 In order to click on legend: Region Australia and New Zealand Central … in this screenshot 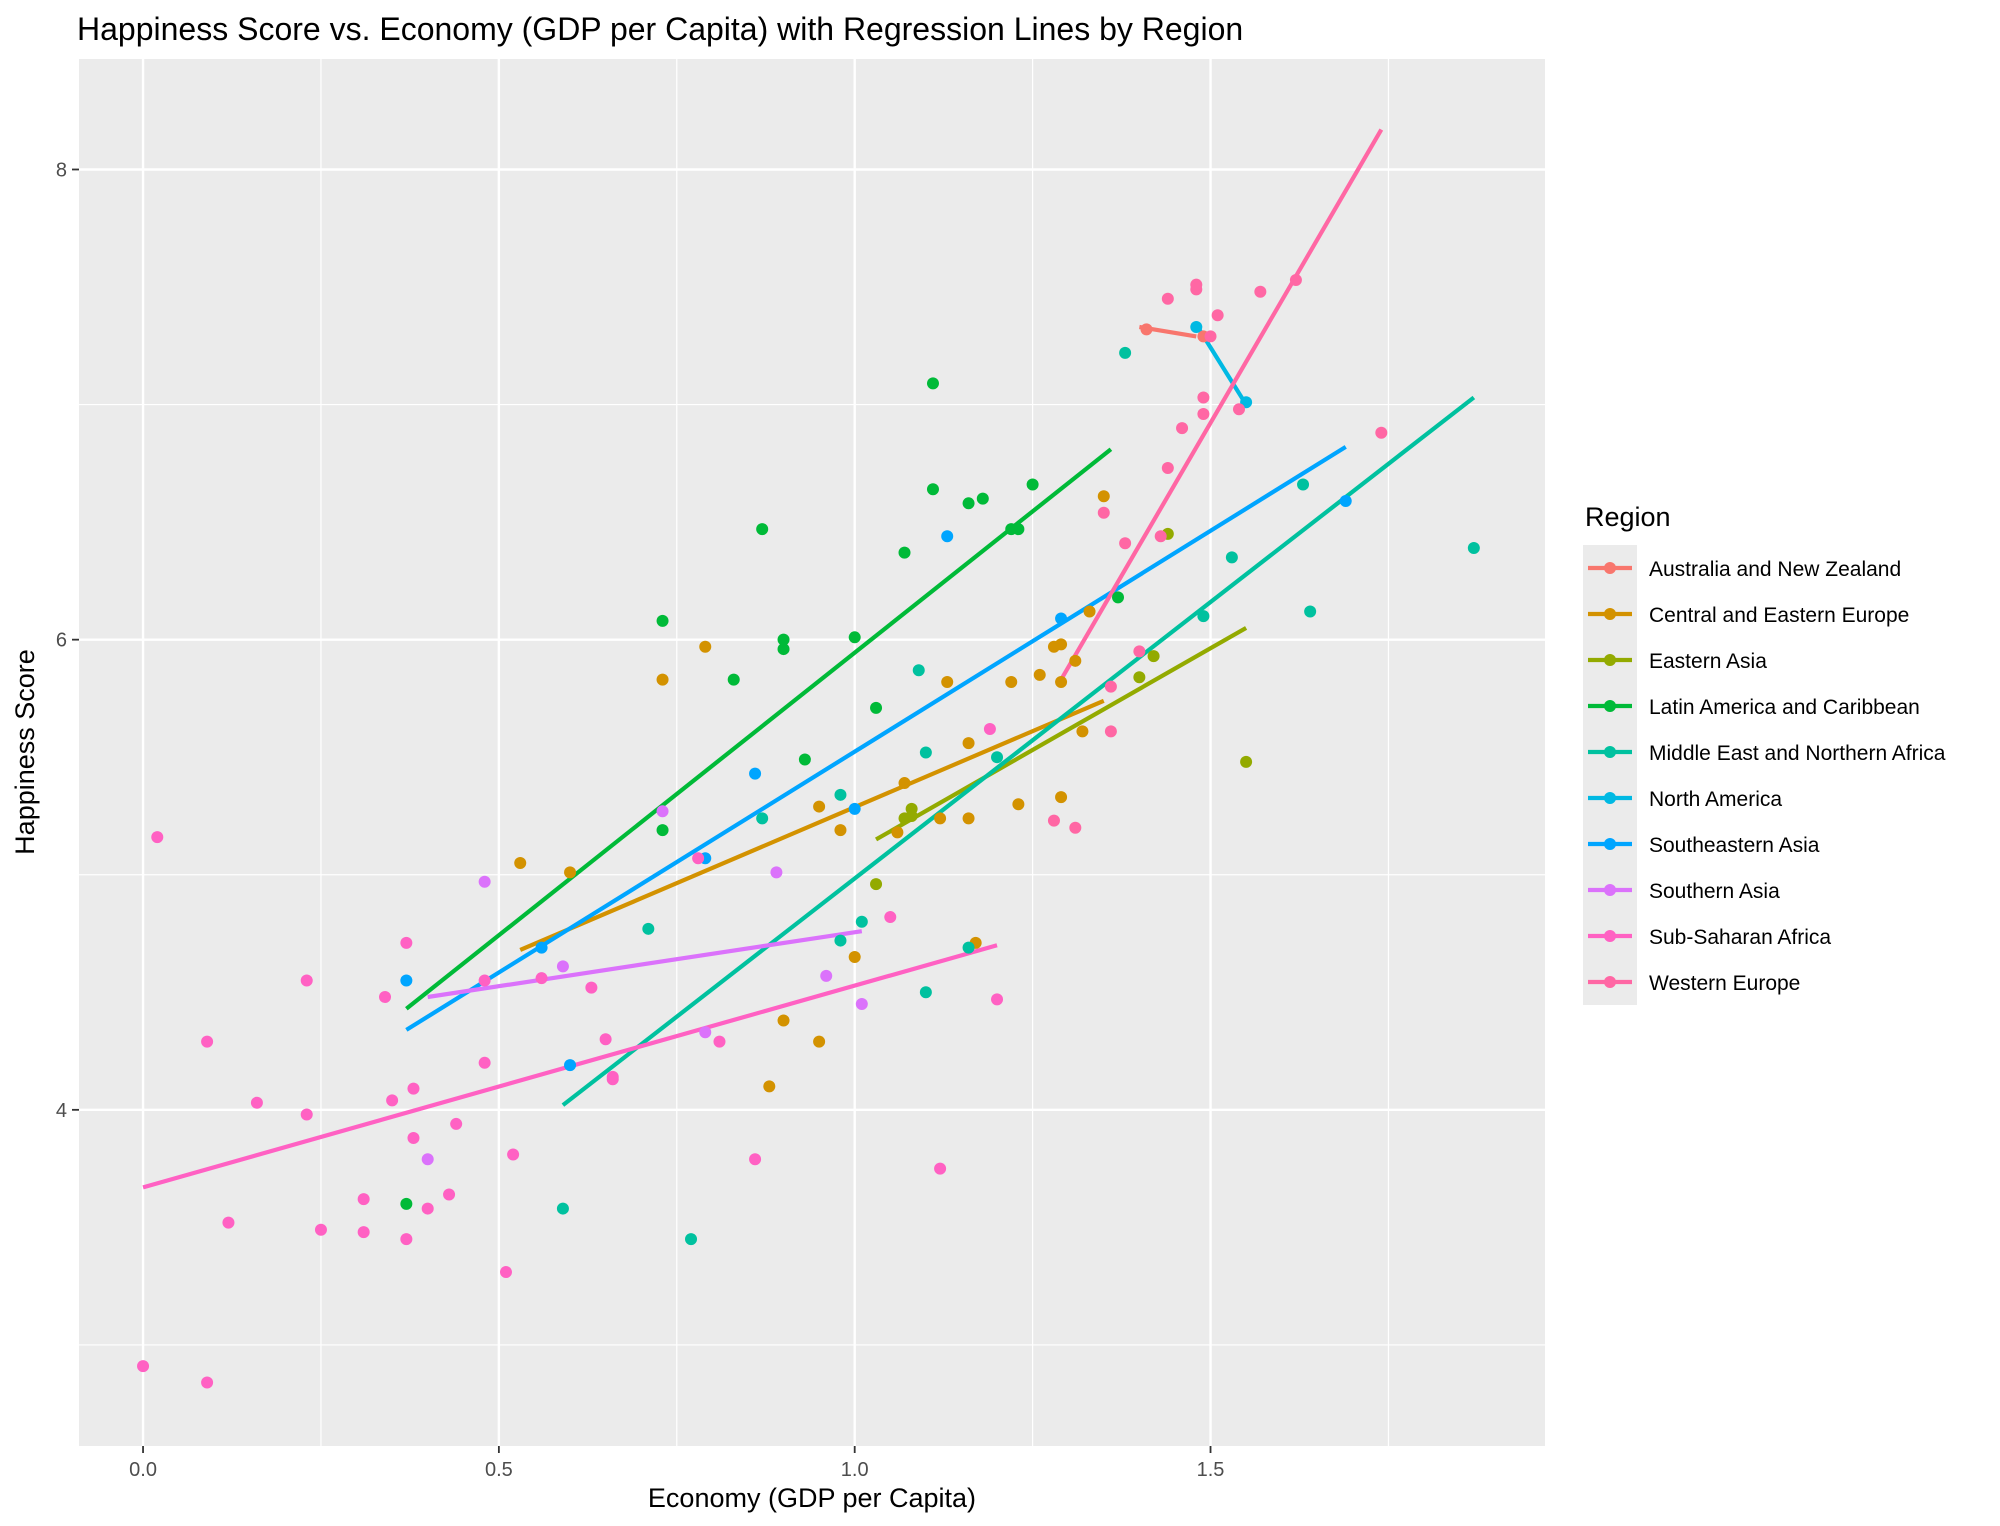, I will do `click(1764, 753)`.